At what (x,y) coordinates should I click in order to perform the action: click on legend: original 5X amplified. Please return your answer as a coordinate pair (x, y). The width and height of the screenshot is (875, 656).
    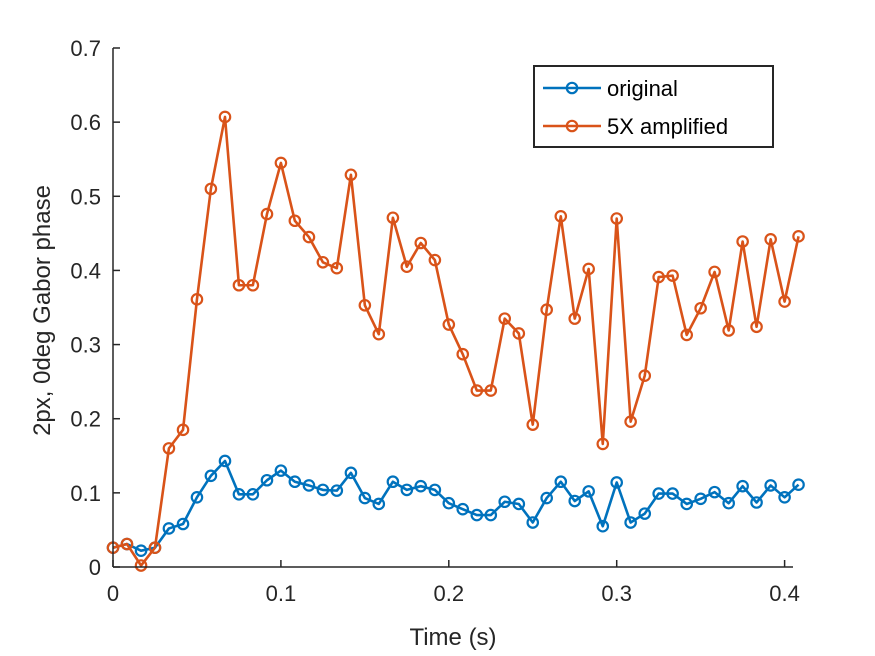
    Looking at the image, I should click on (653, 106).